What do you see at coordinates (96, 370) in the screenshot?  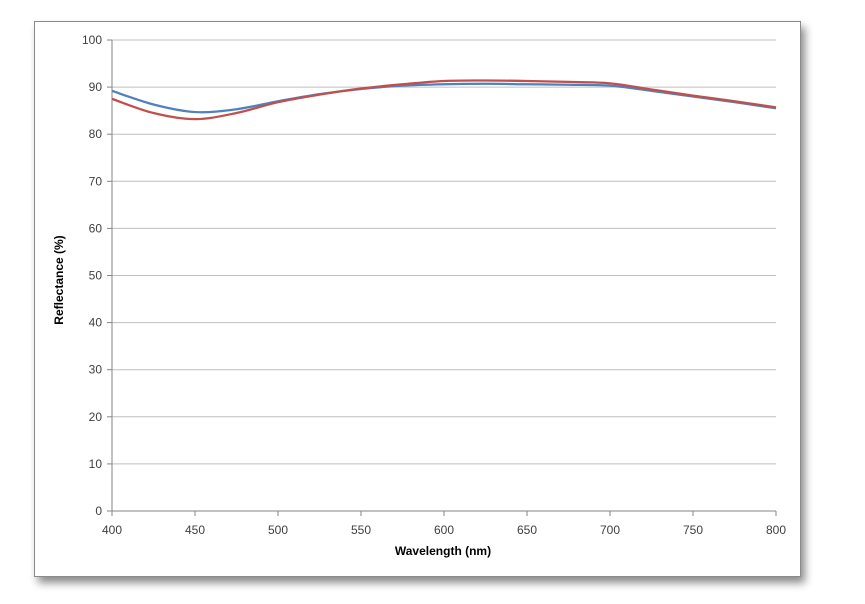 I see `y-tick-label: 30` at bounding box center [96, 370].